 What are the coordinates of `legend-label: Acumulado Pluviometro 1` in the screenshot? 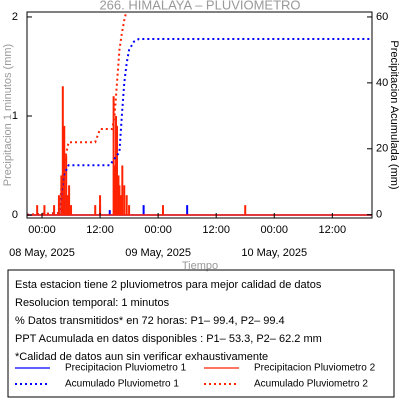 It's located at (122, 384).